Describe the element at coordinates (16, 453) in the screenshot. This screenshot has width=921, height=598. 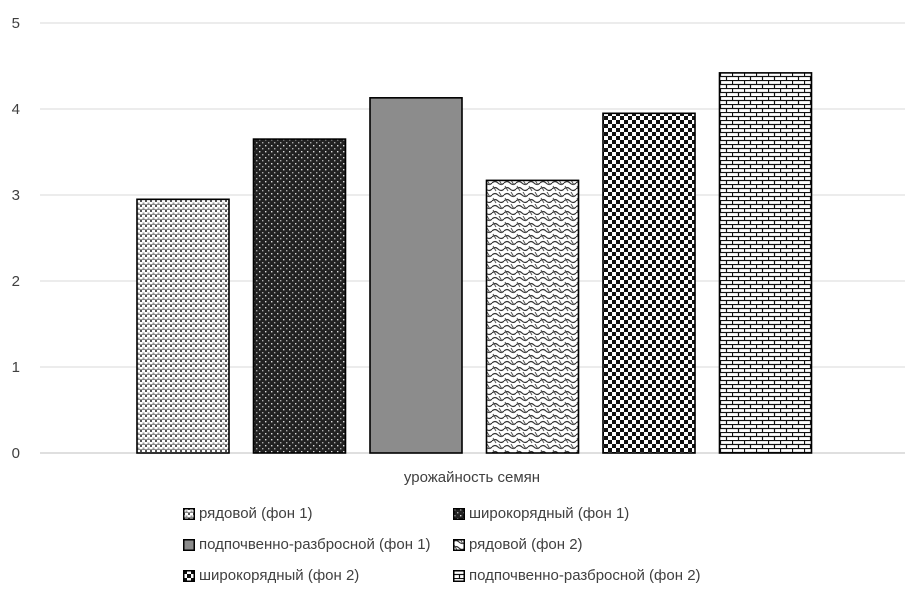
I see `y-tick-label: 0` at that location.